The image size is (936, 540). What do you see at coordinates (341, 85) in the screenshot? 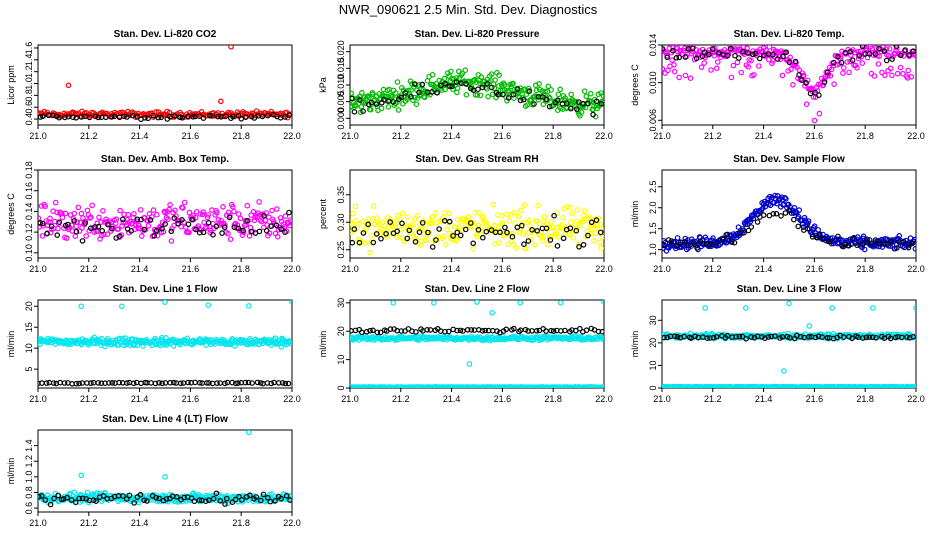
I see `y-tick-label: 0.010` at bounding box center [341, 85].